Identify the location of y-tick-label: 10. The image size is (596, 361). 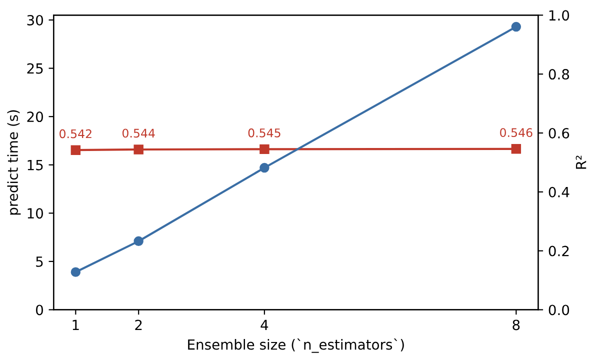
(35, 213).